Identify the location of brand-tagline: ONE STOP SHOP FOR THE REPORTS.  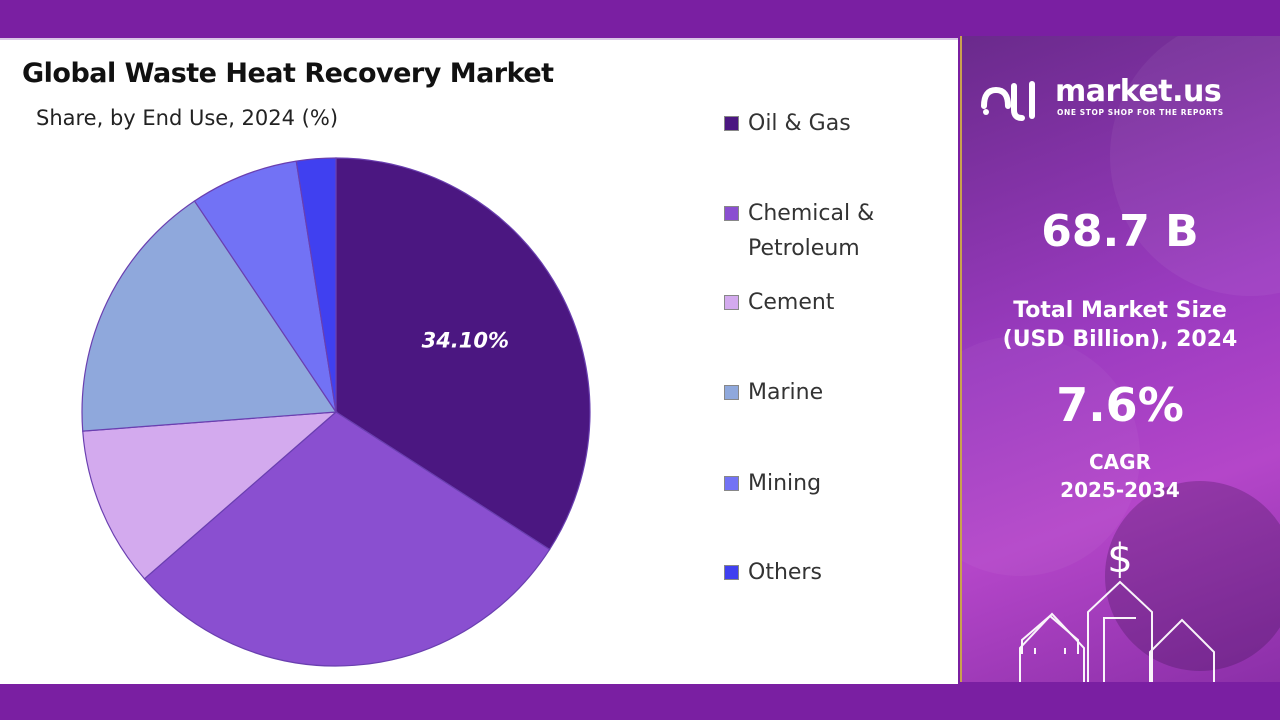
(1140, 112).